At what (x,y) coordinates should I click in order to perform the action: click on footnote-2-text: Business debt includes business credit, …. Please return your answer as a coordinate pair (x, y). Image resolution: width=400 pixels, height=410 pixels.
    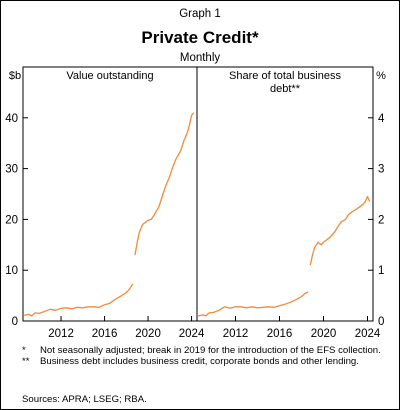
    Looking at the image, I should click on (199, 362).